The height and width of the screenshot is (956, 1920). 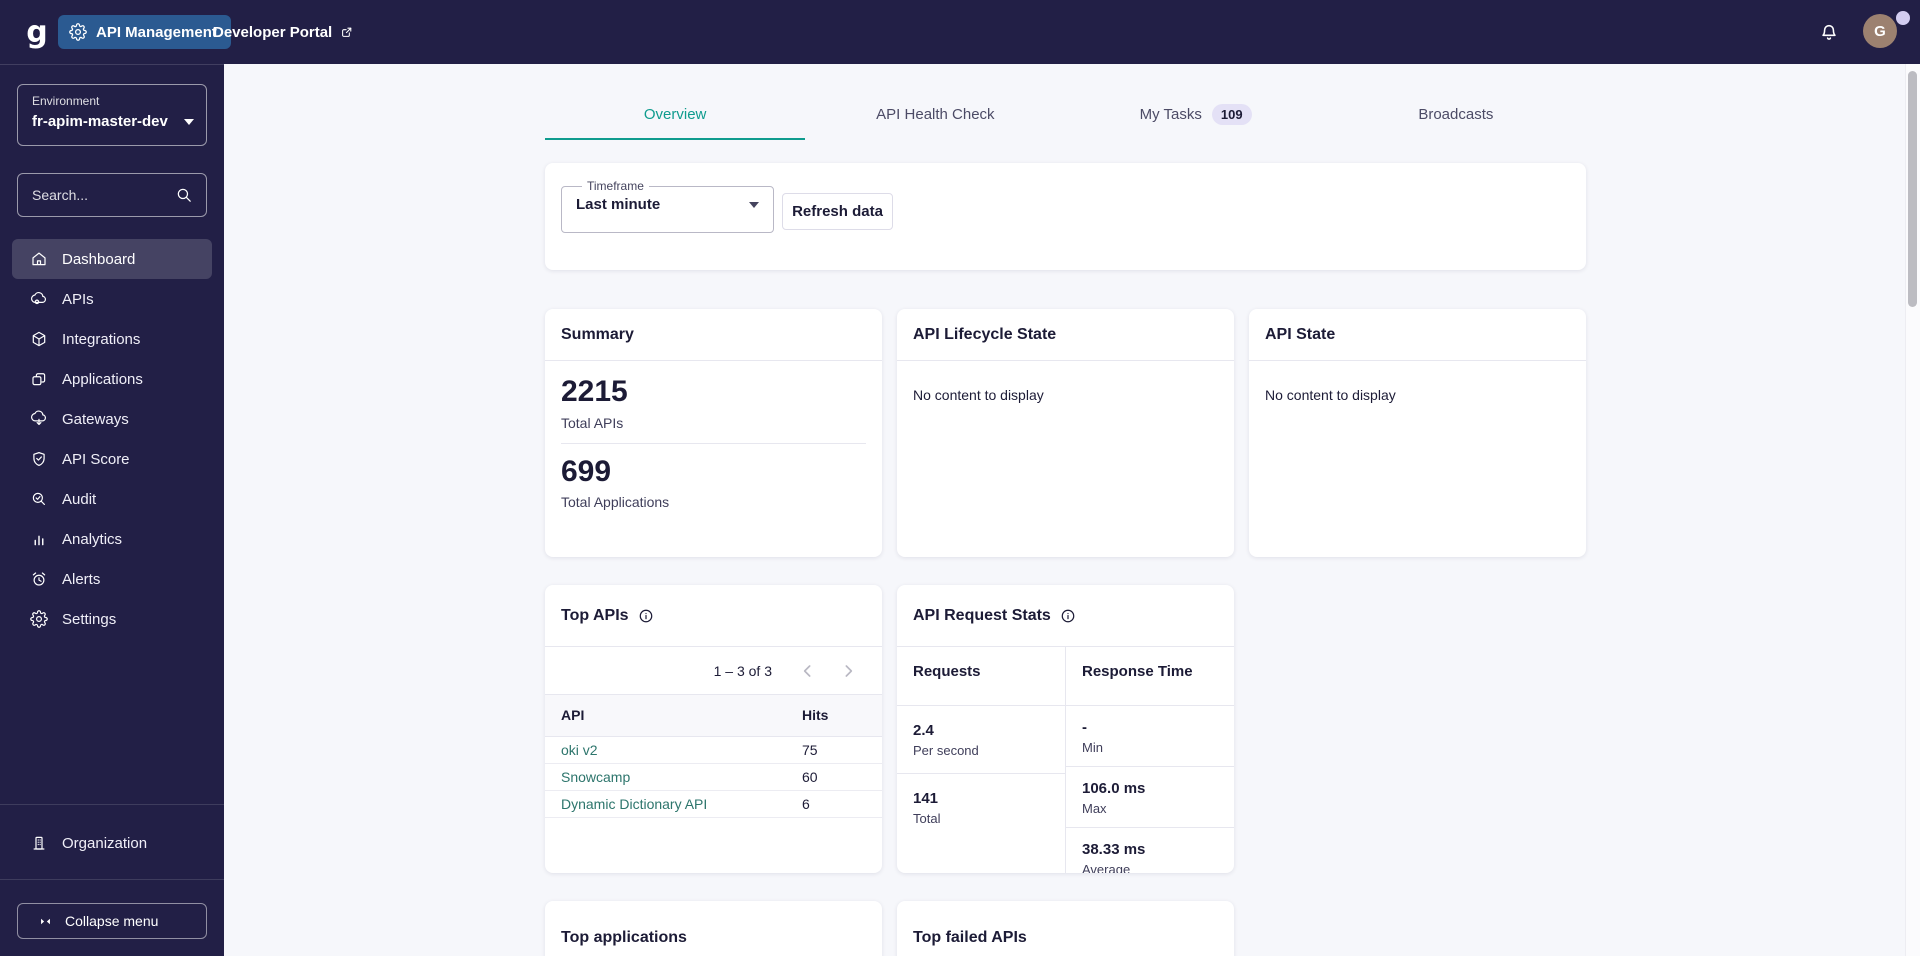 I want to click on sidebar-item-label: Alerts, so click(x=81, y=579).